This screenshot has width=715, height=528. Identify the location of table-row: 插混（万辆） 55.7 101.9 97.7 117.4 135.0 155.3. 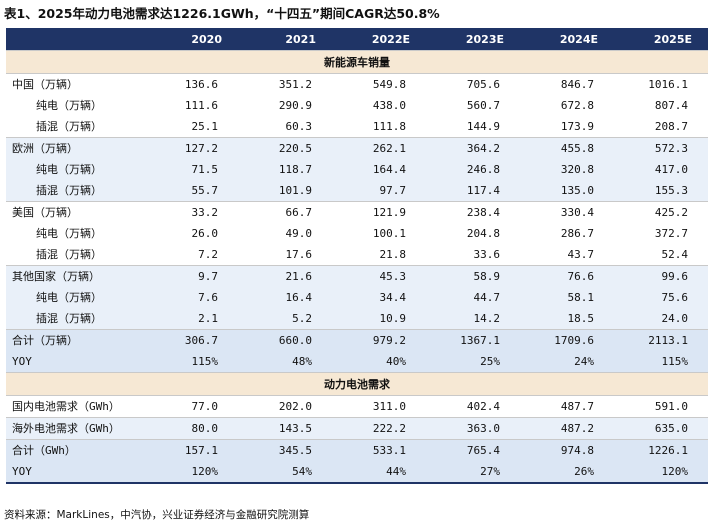
(357, 191).